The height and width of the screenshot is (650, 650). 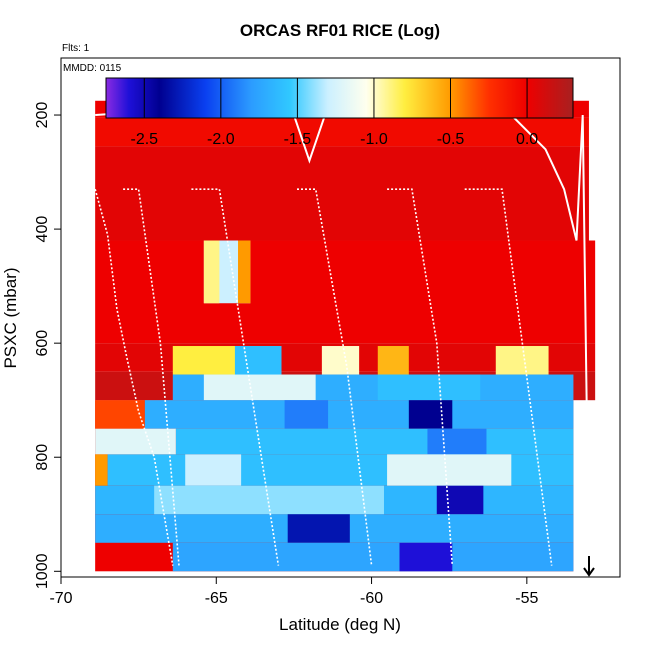 I want to click on x-axis-label: Latitude (deg N), so click(x=340, y=624).